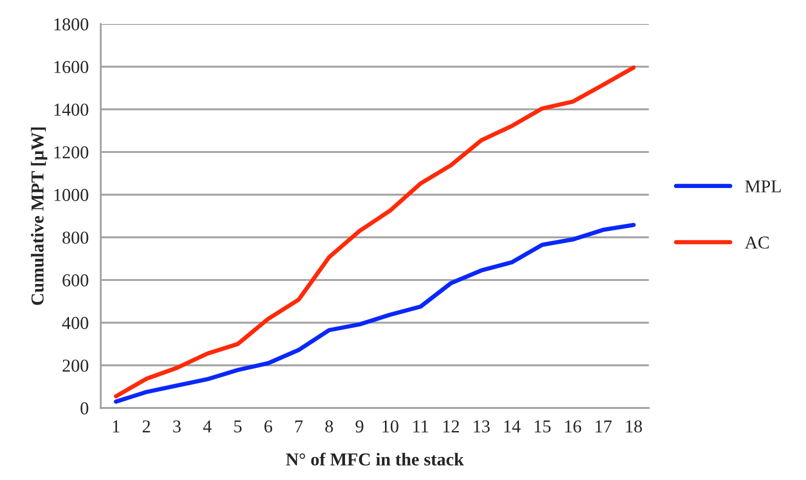 The height and width of the screenshot is (480, 806). What do you see at coordinates (84, 408) in the screenshot?
I see `y-tick-label: 0` at bounding box center [84, 408].